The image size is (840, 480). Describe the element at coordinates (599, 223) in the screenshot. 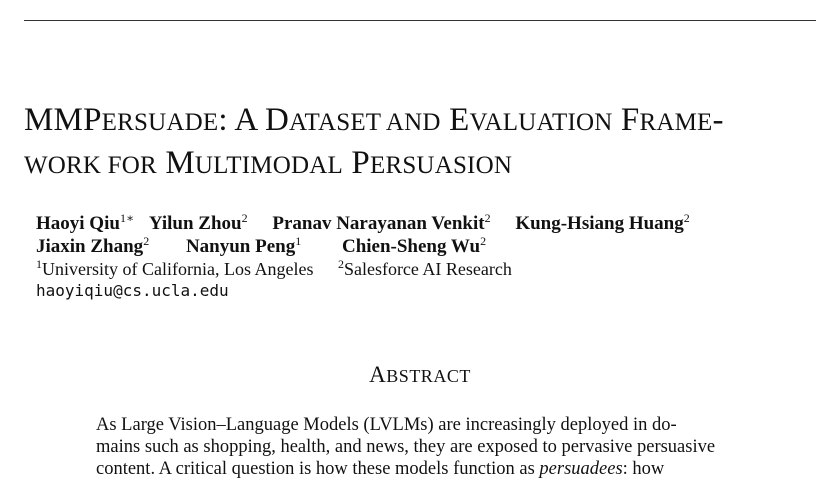

I see `author-name: Kung-Hsiang Huang` at that location.